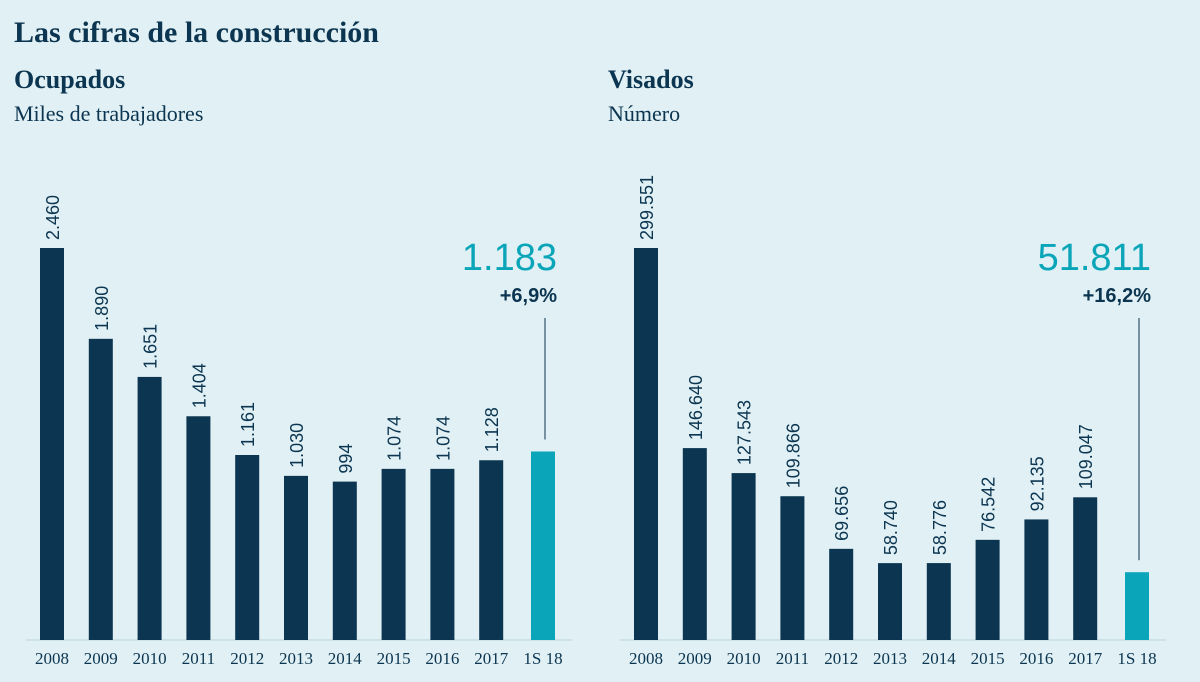 The image size is (1200, 682). What do you see at coordinates (647, 207) in the screenshot?
I see `value-label: 299.551` at bounding box center [647, 207].